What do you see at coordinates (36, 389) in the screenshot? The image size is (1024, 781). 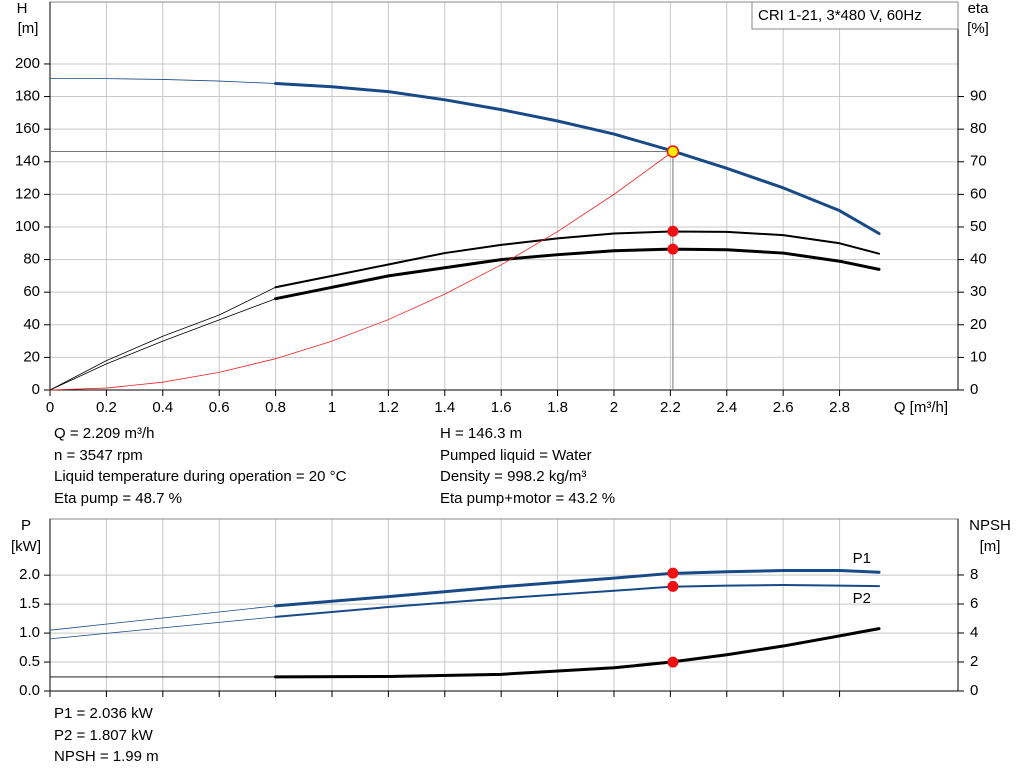 I see `y-tick-label: 0` at bounding box center [36, 389].